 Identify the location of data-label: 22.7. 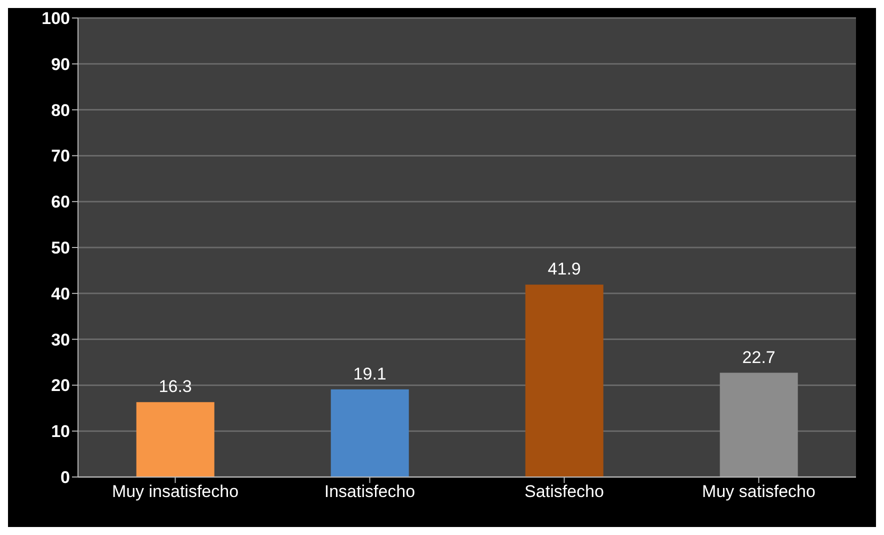
(759, 357).